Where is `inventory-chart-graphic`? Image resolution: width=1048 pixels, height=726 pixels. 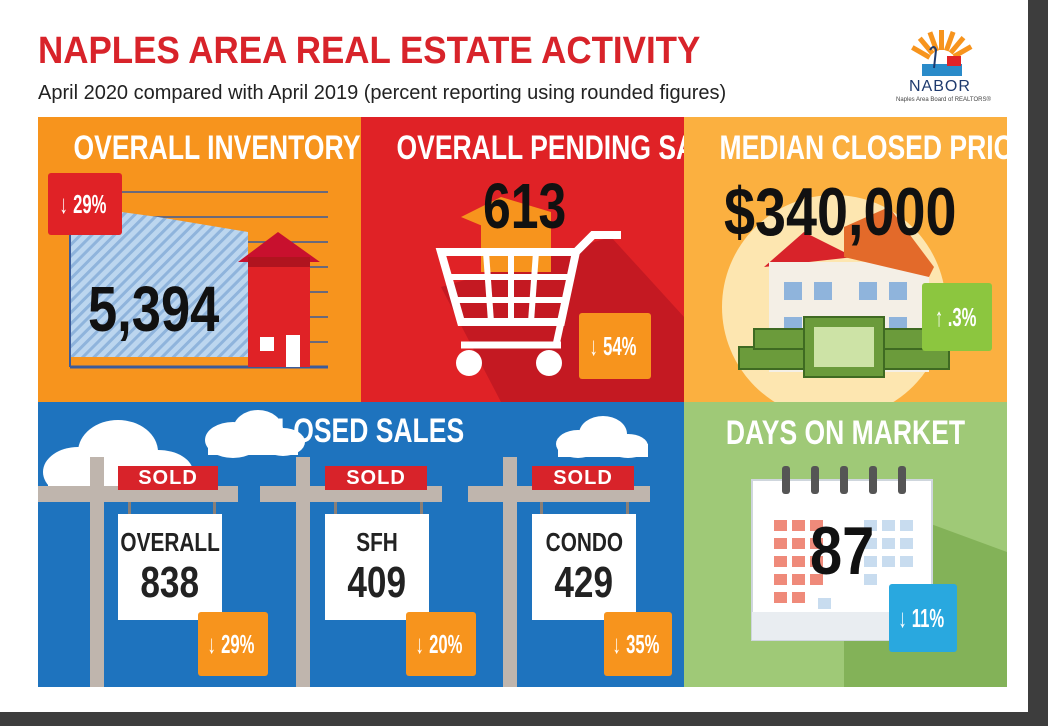 inventory-chart-graphic is located at coordinates (198, 278).